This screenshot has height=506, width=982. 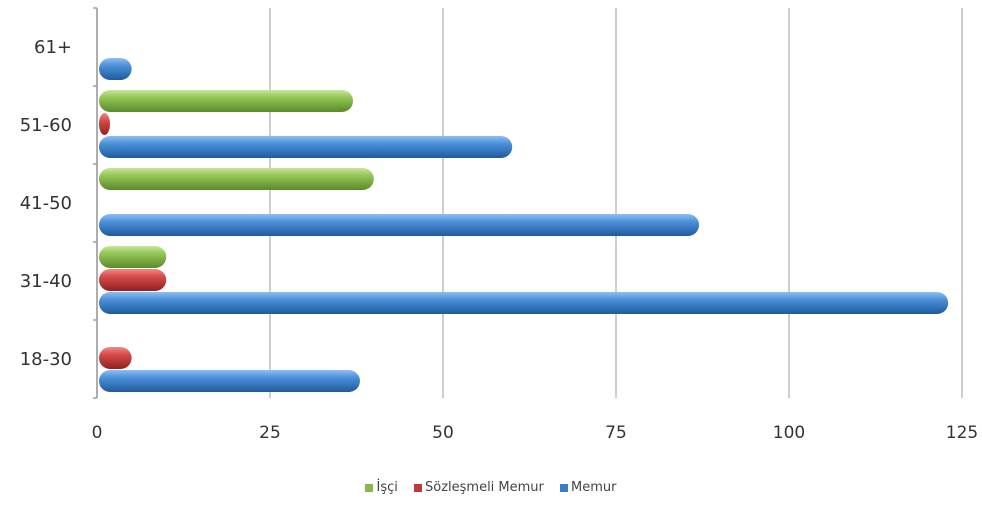 What do you see at coordinates (270, 433) in the screenshot?
I see `x-tick-label-25: 25` at bounding box center [270, 433].